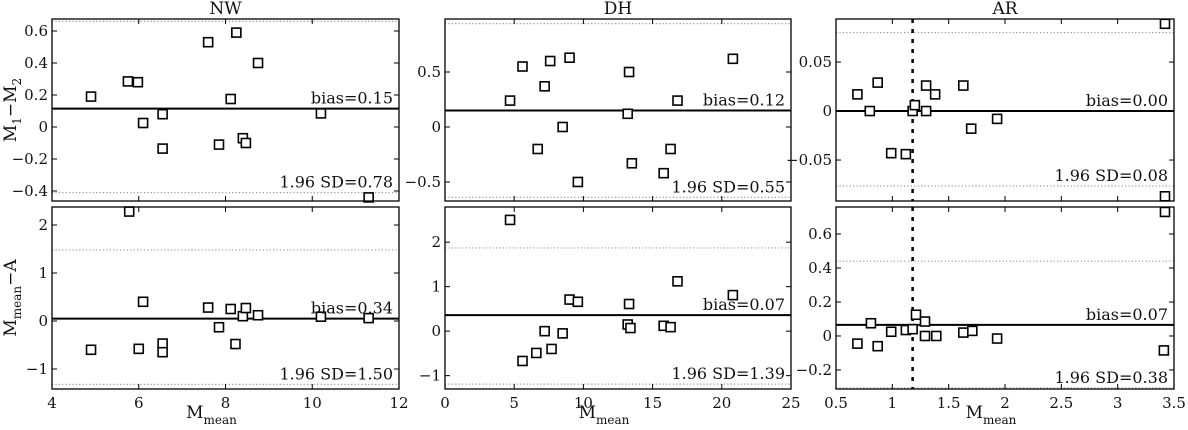 The width and height of the screenshot is (1188, 430). Describe the element at coordinates (1005, 298) in the screenshot. I see `axes-frame` at that location.